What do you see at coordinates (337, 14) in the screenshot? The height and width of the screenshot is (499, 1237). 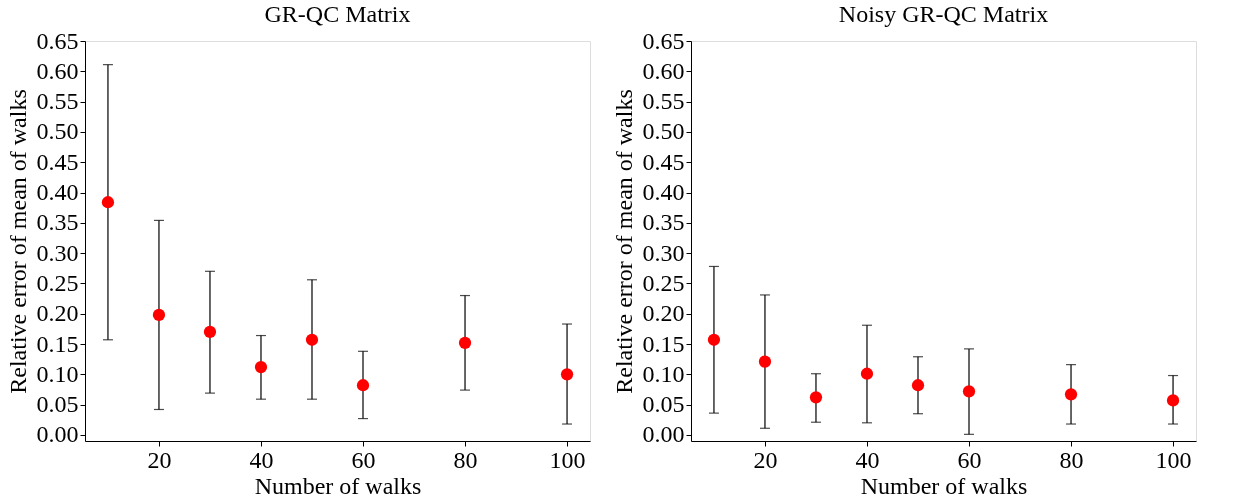 I see `chart-title: GR-QC Matrix` at bounding box center [337, 14].